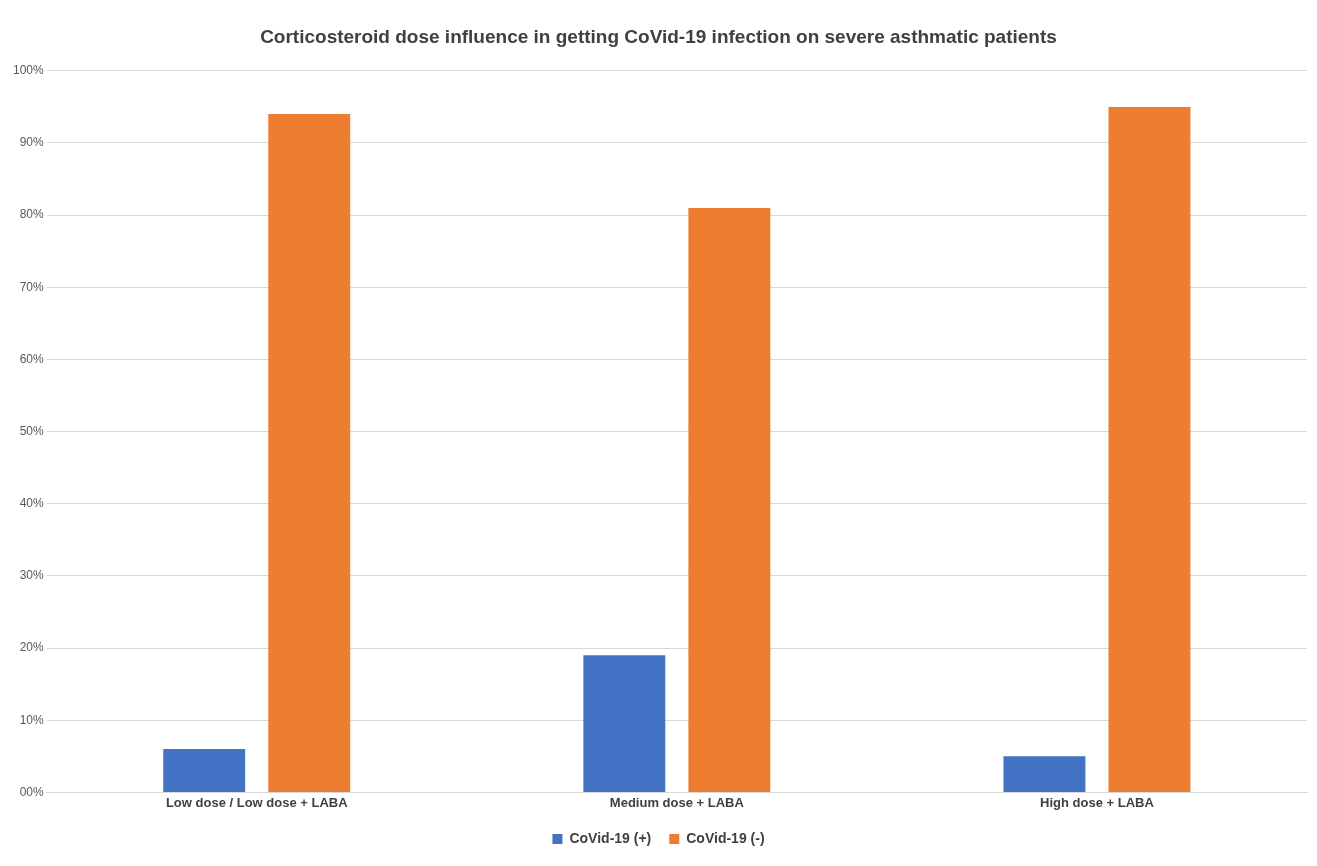 This screenshot has height=866, width=1317. I want to click on x-tick-label: High dose + LABA, so click(1097, 802).